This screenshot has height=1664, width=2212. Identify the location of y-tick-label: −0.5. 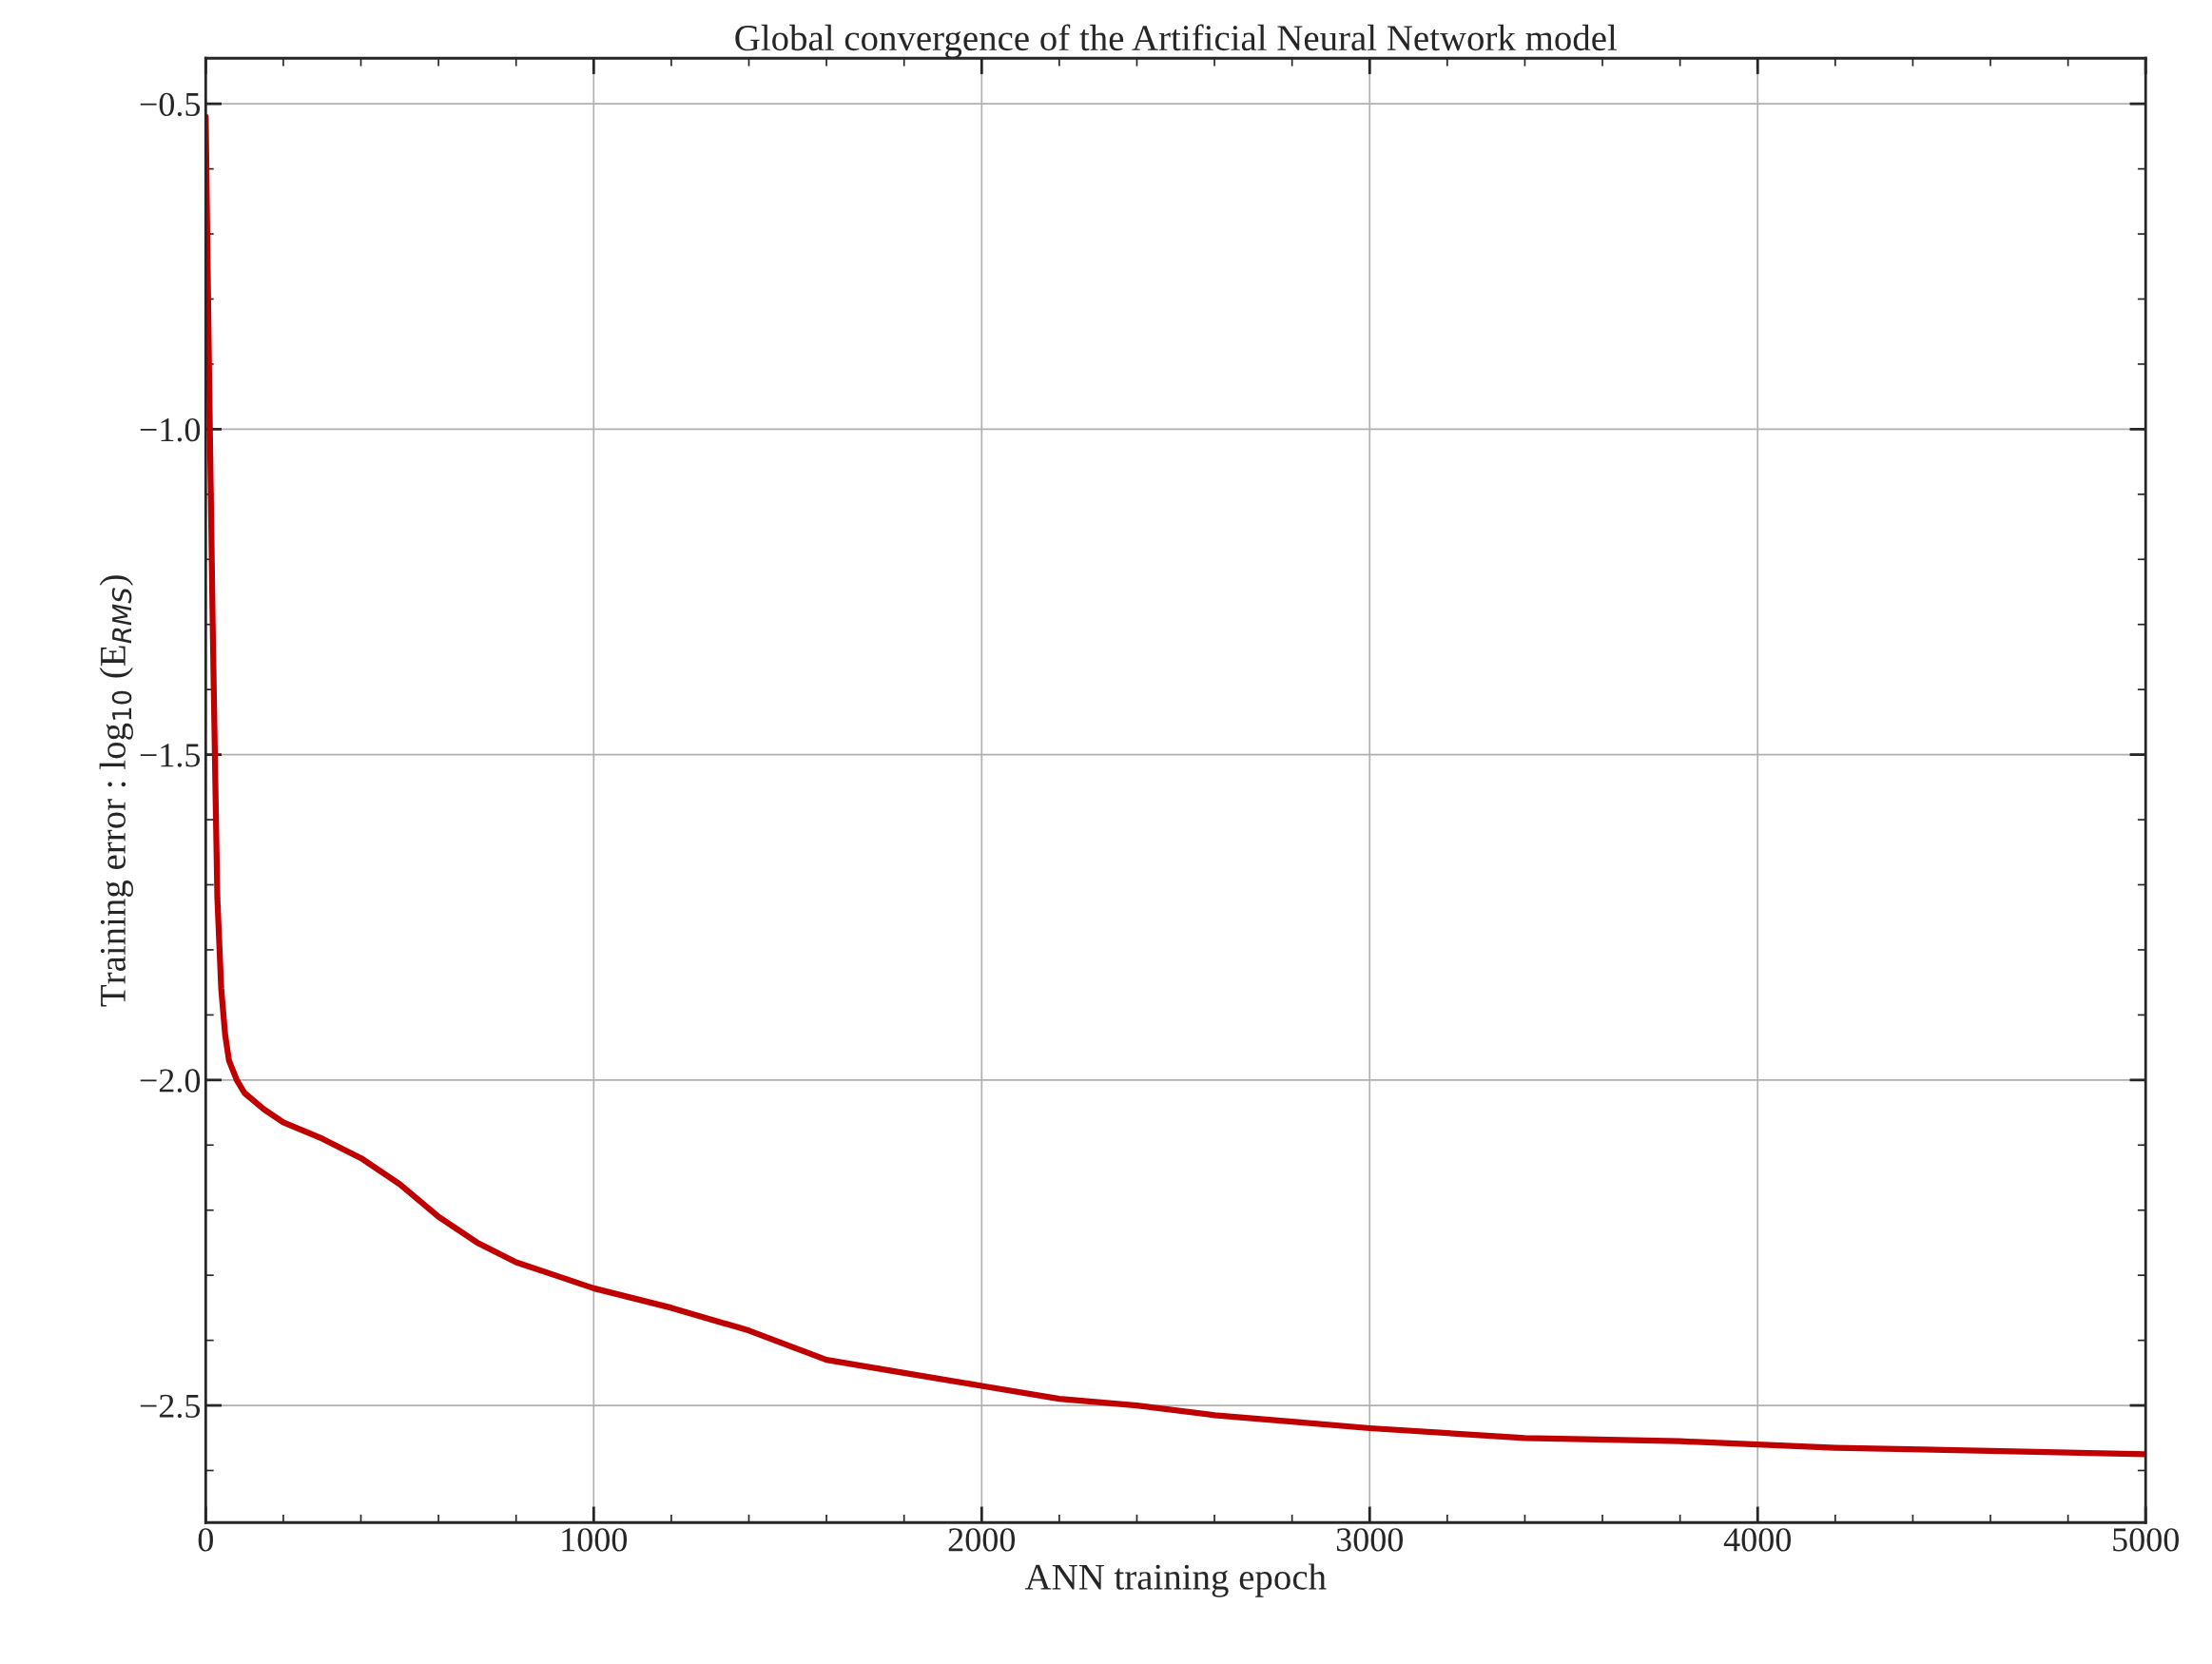
(170, 104).